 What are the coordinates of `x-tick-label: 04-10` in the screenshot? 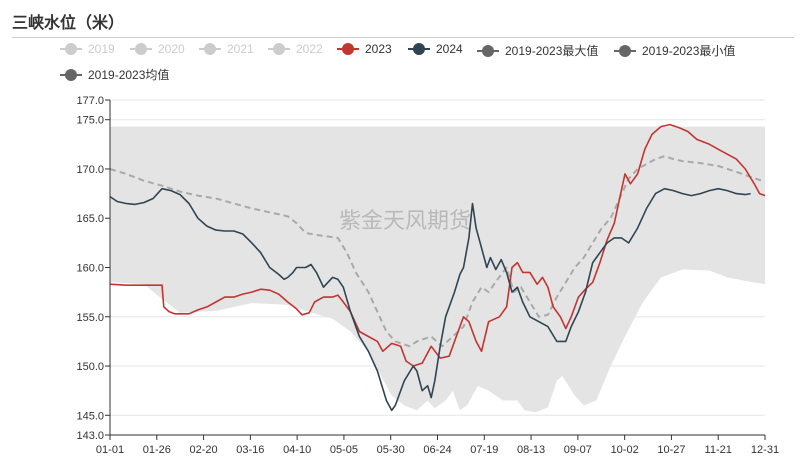 It's located at (297, 450).